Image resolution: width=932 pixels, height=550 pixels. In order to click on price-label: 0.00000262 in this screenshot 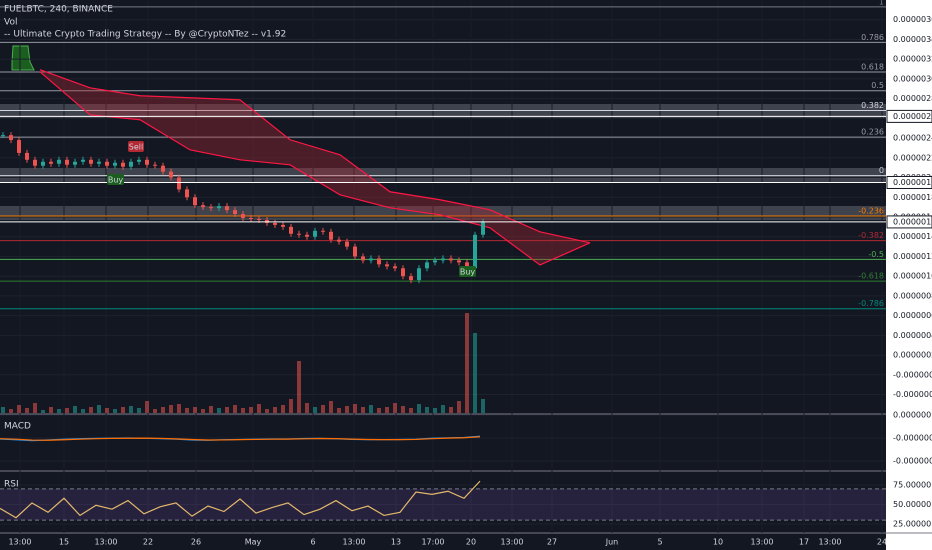, I will do `click(912, 116)`.